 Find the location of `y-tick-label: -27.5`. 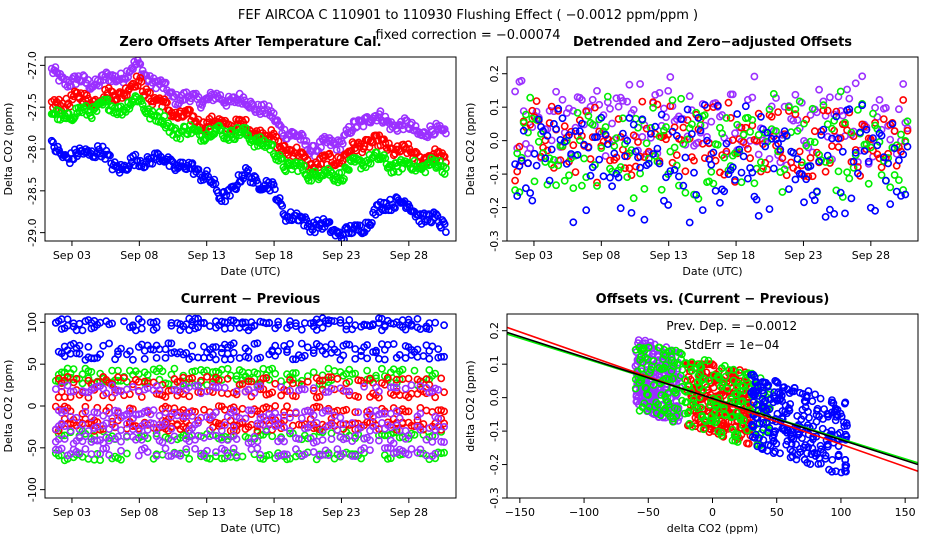

y-tick-label: -27.5 is located at coordinates (32, 107).